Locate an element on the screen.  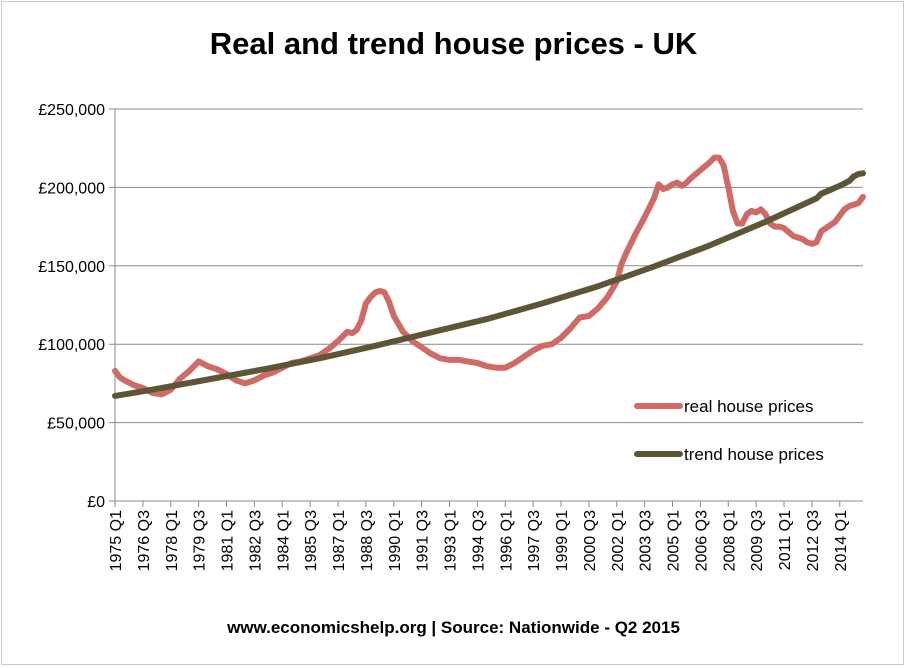
legend: real house prices trend house prices is located at coordinates (729, 430).